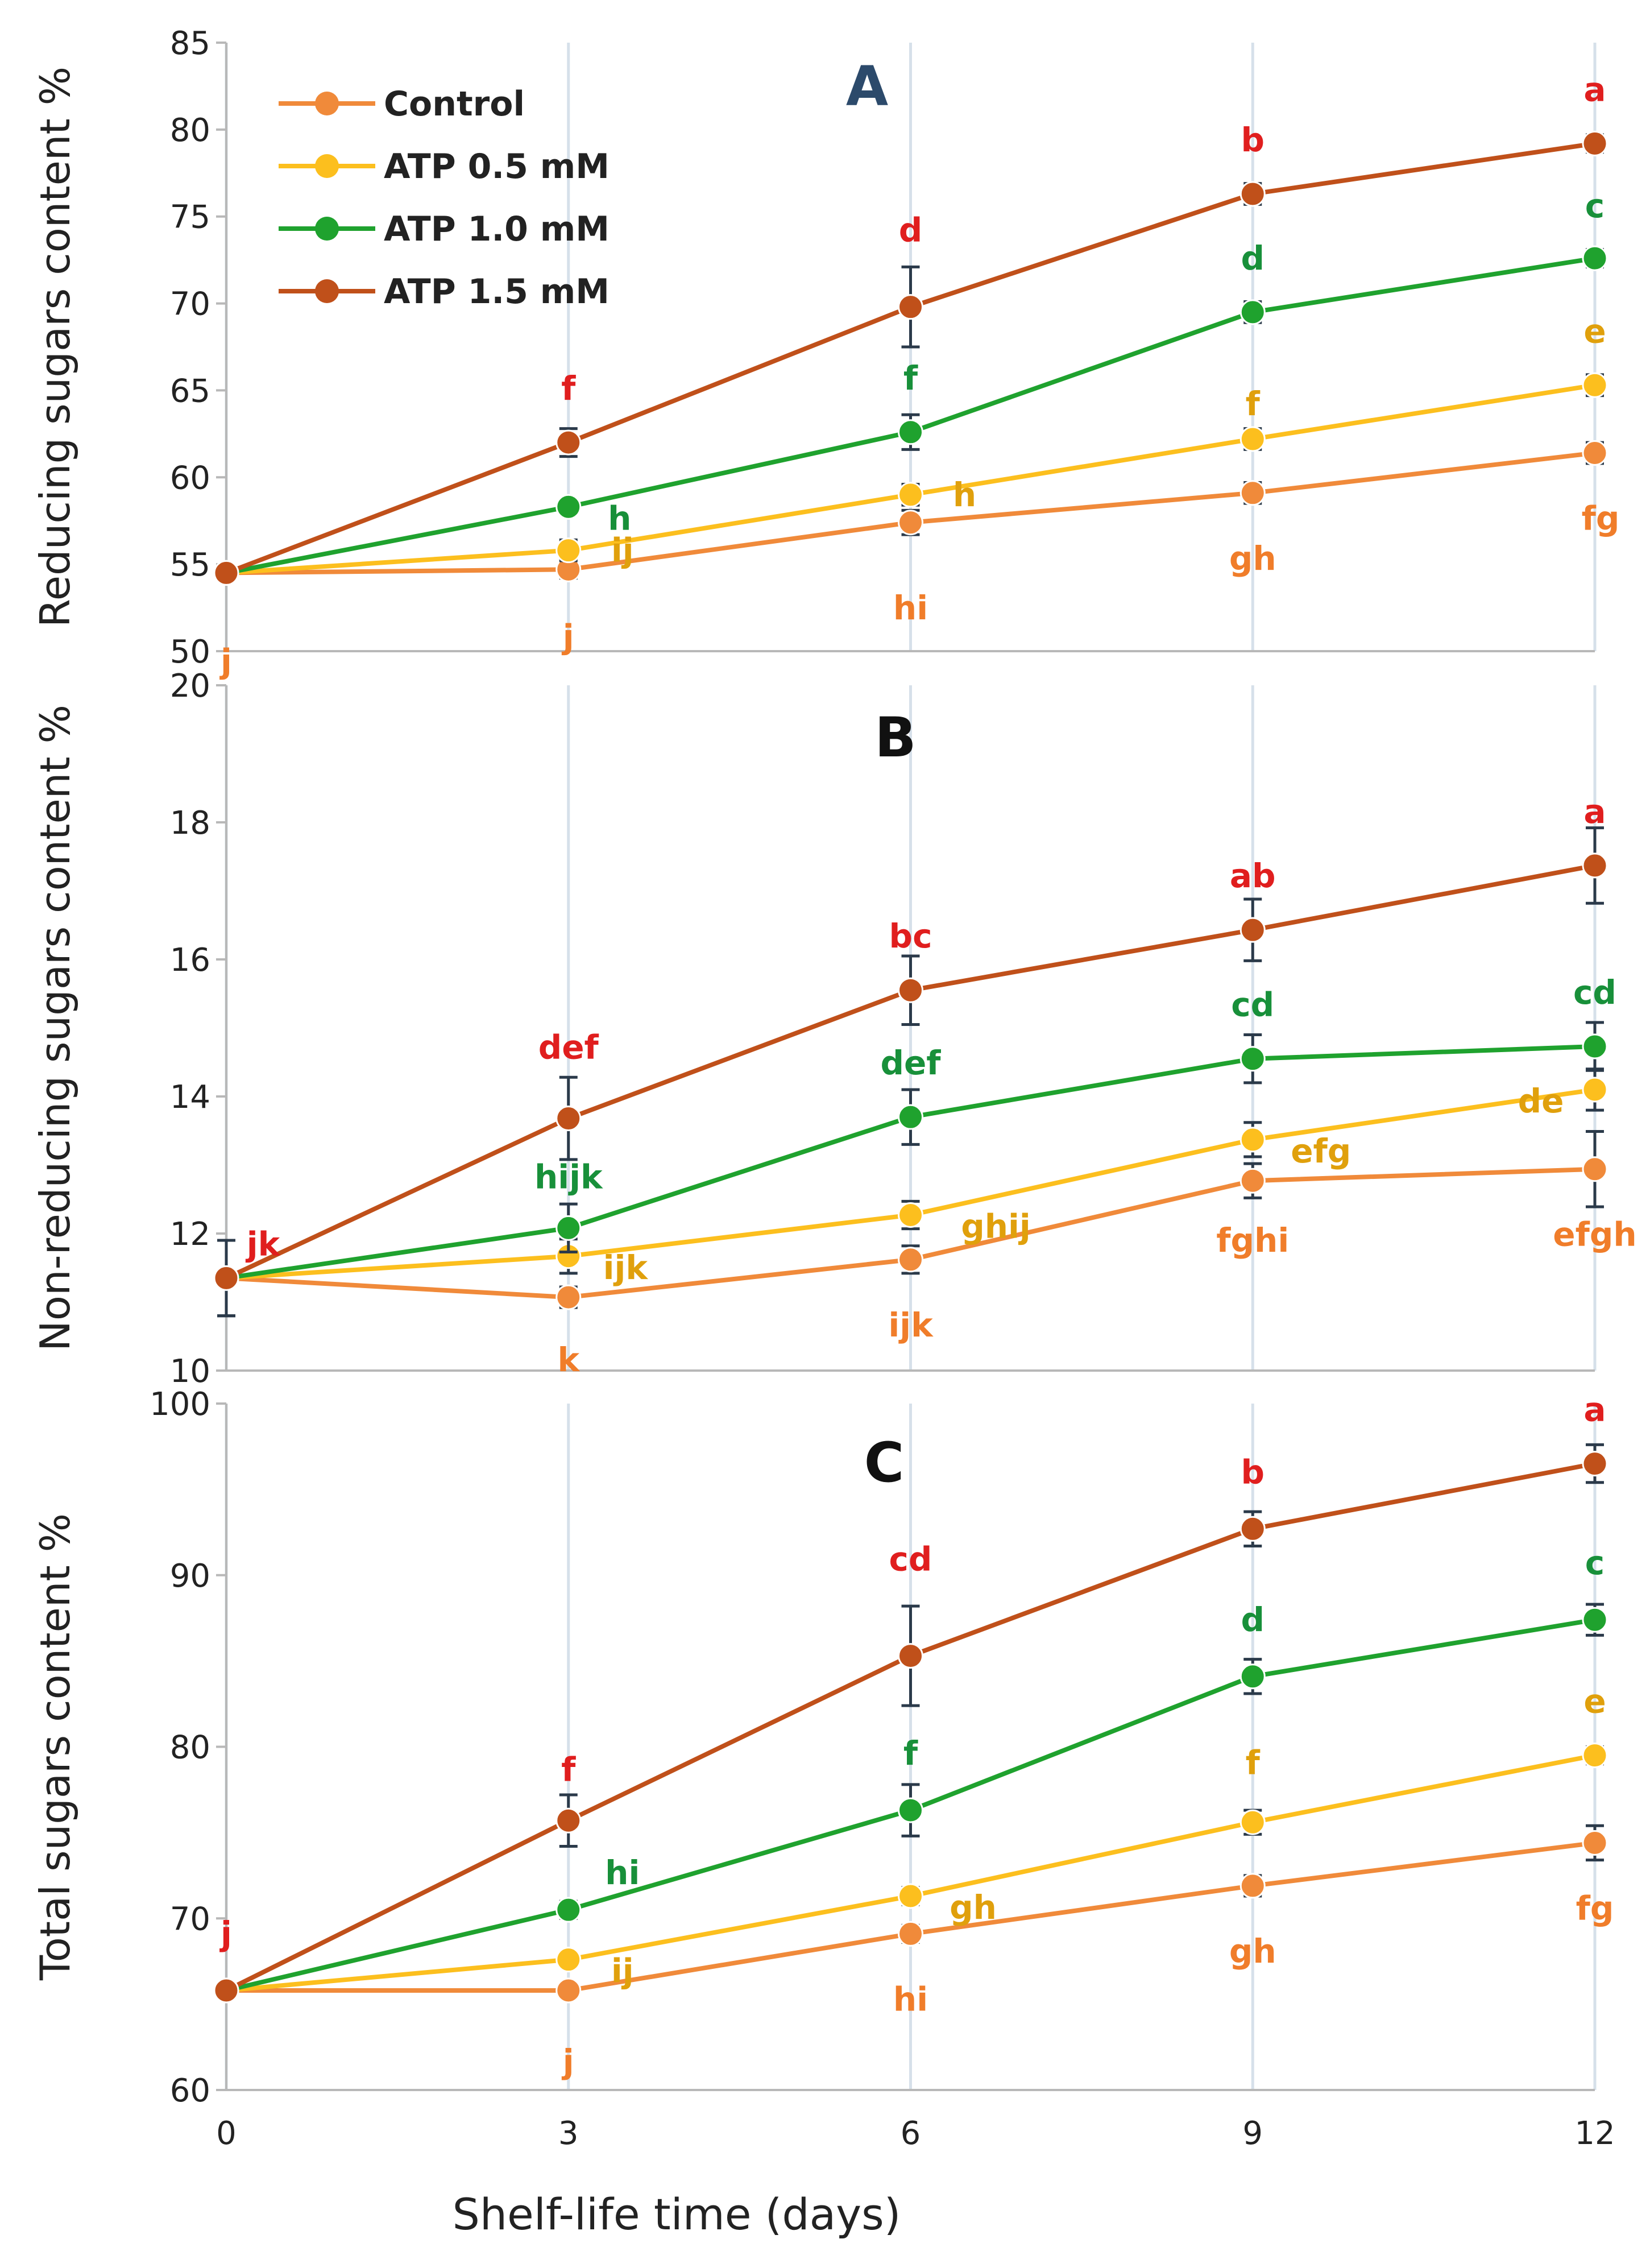 This screenshot has height=2268, width=1650. I want to click on significance-letter: bc, so click(910, 936).